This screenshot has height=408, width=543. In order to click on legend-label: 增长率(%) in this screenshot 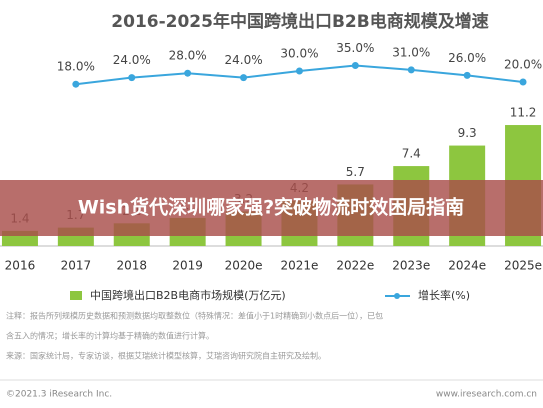, I will do `click(444, 295)`.